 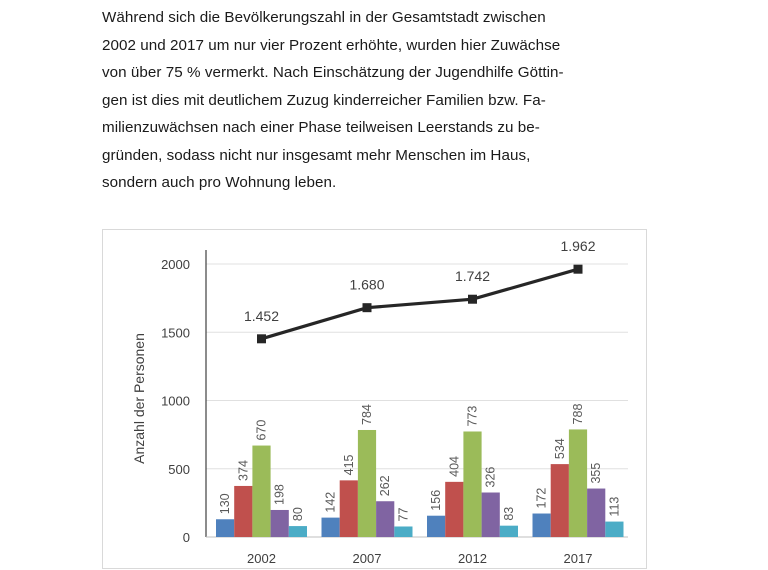 I want to click on bar-data-label: 172, so click(x=542, y=498).